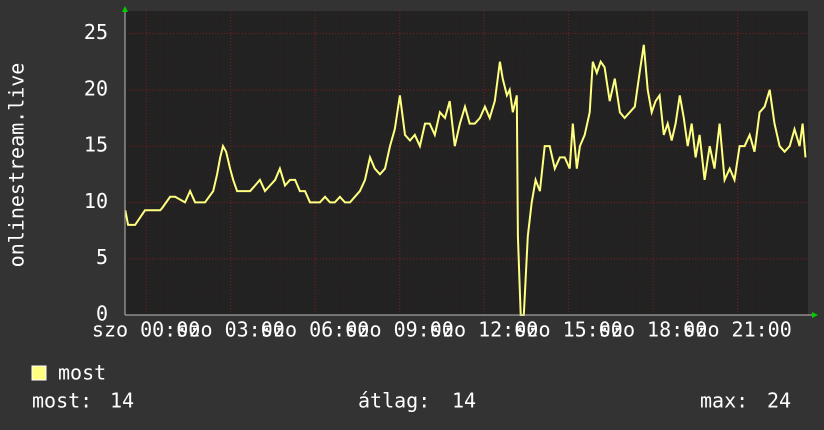 The height and width of the screenshot is (430, 824). I want to click on x-tick-label: szo 03:00, so click(230, 330).